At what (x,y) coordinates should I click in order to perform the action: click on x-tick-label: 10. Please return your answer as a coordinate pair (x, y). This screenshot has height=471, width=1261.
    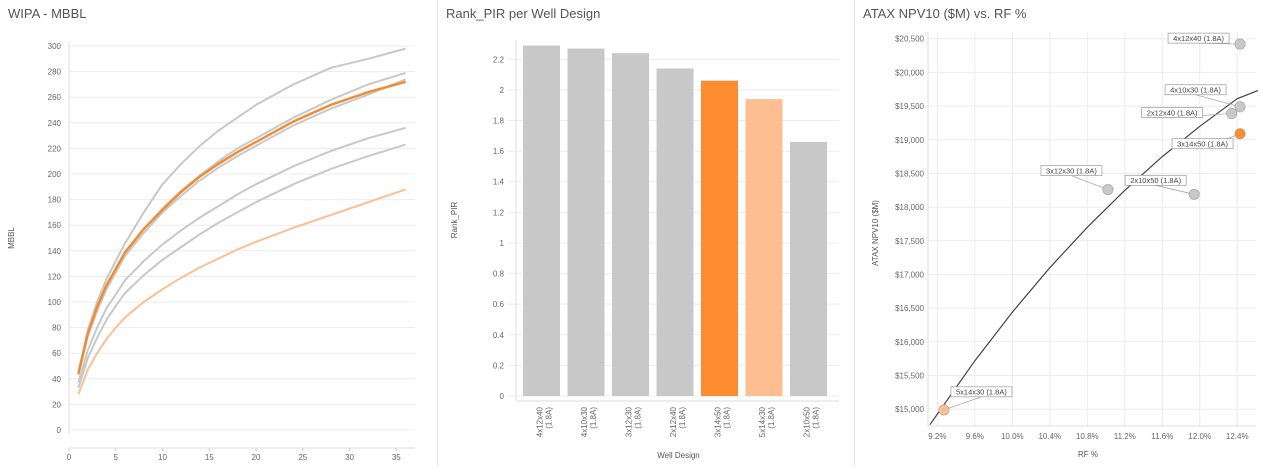
    Looking at the image, I should click on (162, 457).